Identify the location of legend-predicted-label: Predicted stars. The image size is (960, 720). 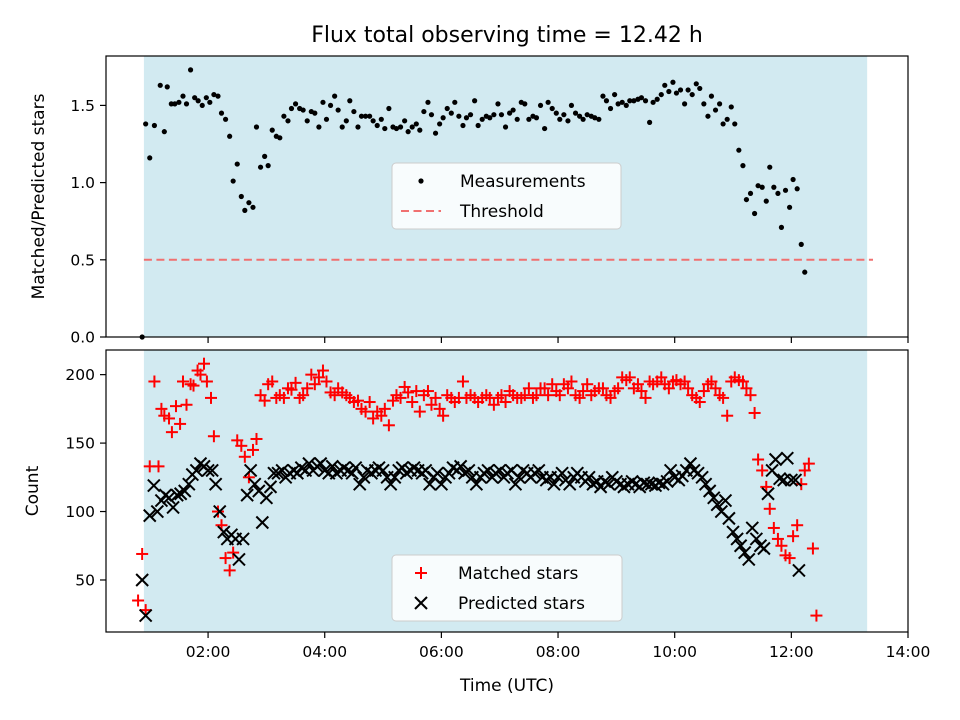
(521, 604).